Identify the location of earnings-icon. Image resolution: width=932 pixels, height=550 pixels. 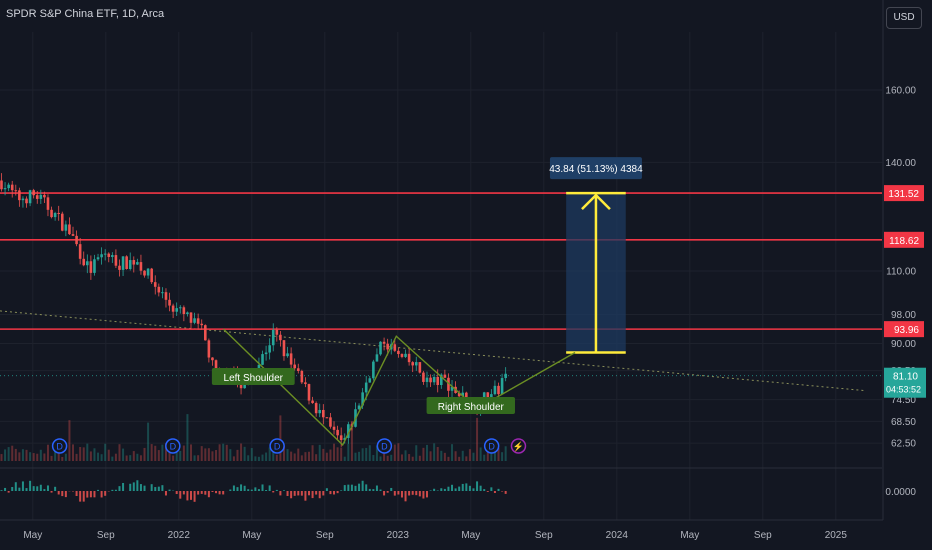
(518, 446).